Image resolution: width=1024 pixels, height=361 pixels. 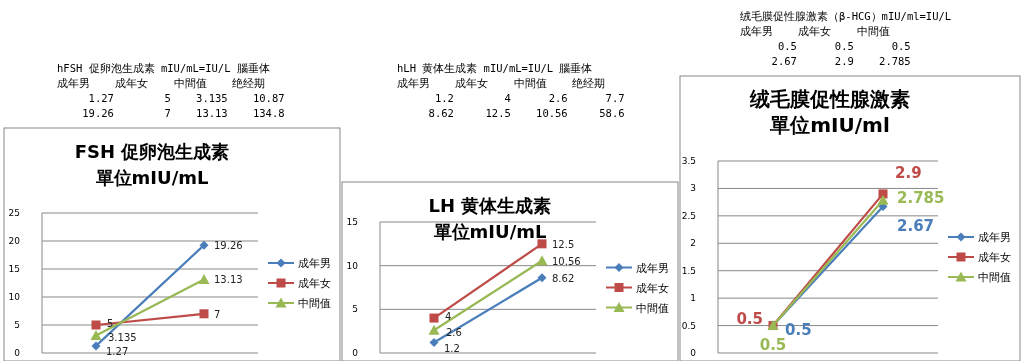 I want to click on data-label: 2.9, so click(x=908, y=172).